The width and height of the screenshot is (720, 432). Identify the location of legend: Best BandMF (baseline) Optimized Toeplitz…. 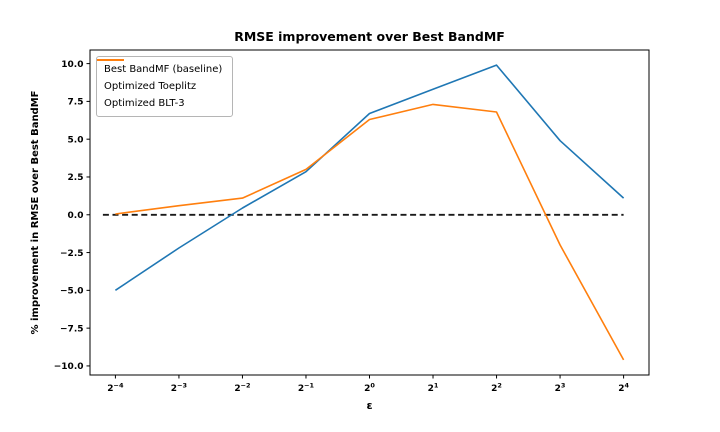
(165, 86).